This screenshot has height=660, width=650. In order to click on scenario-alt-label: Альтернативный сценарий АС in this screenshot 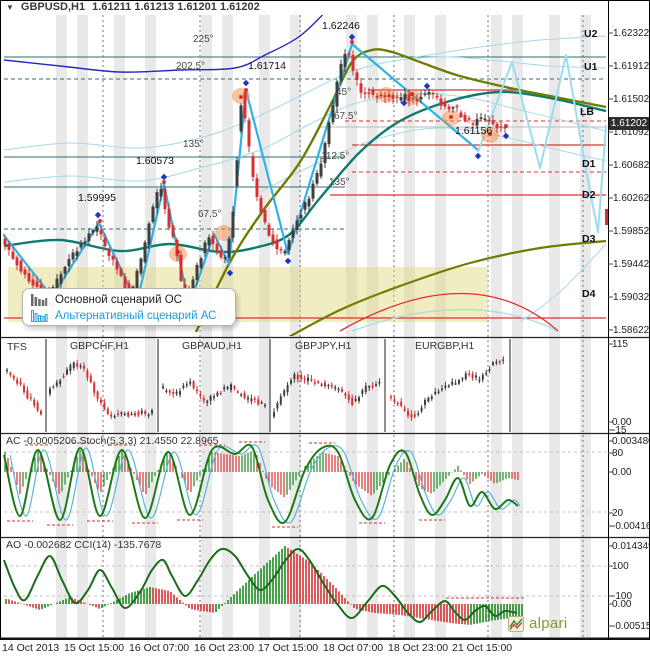, I will do `click(136, 316)`.